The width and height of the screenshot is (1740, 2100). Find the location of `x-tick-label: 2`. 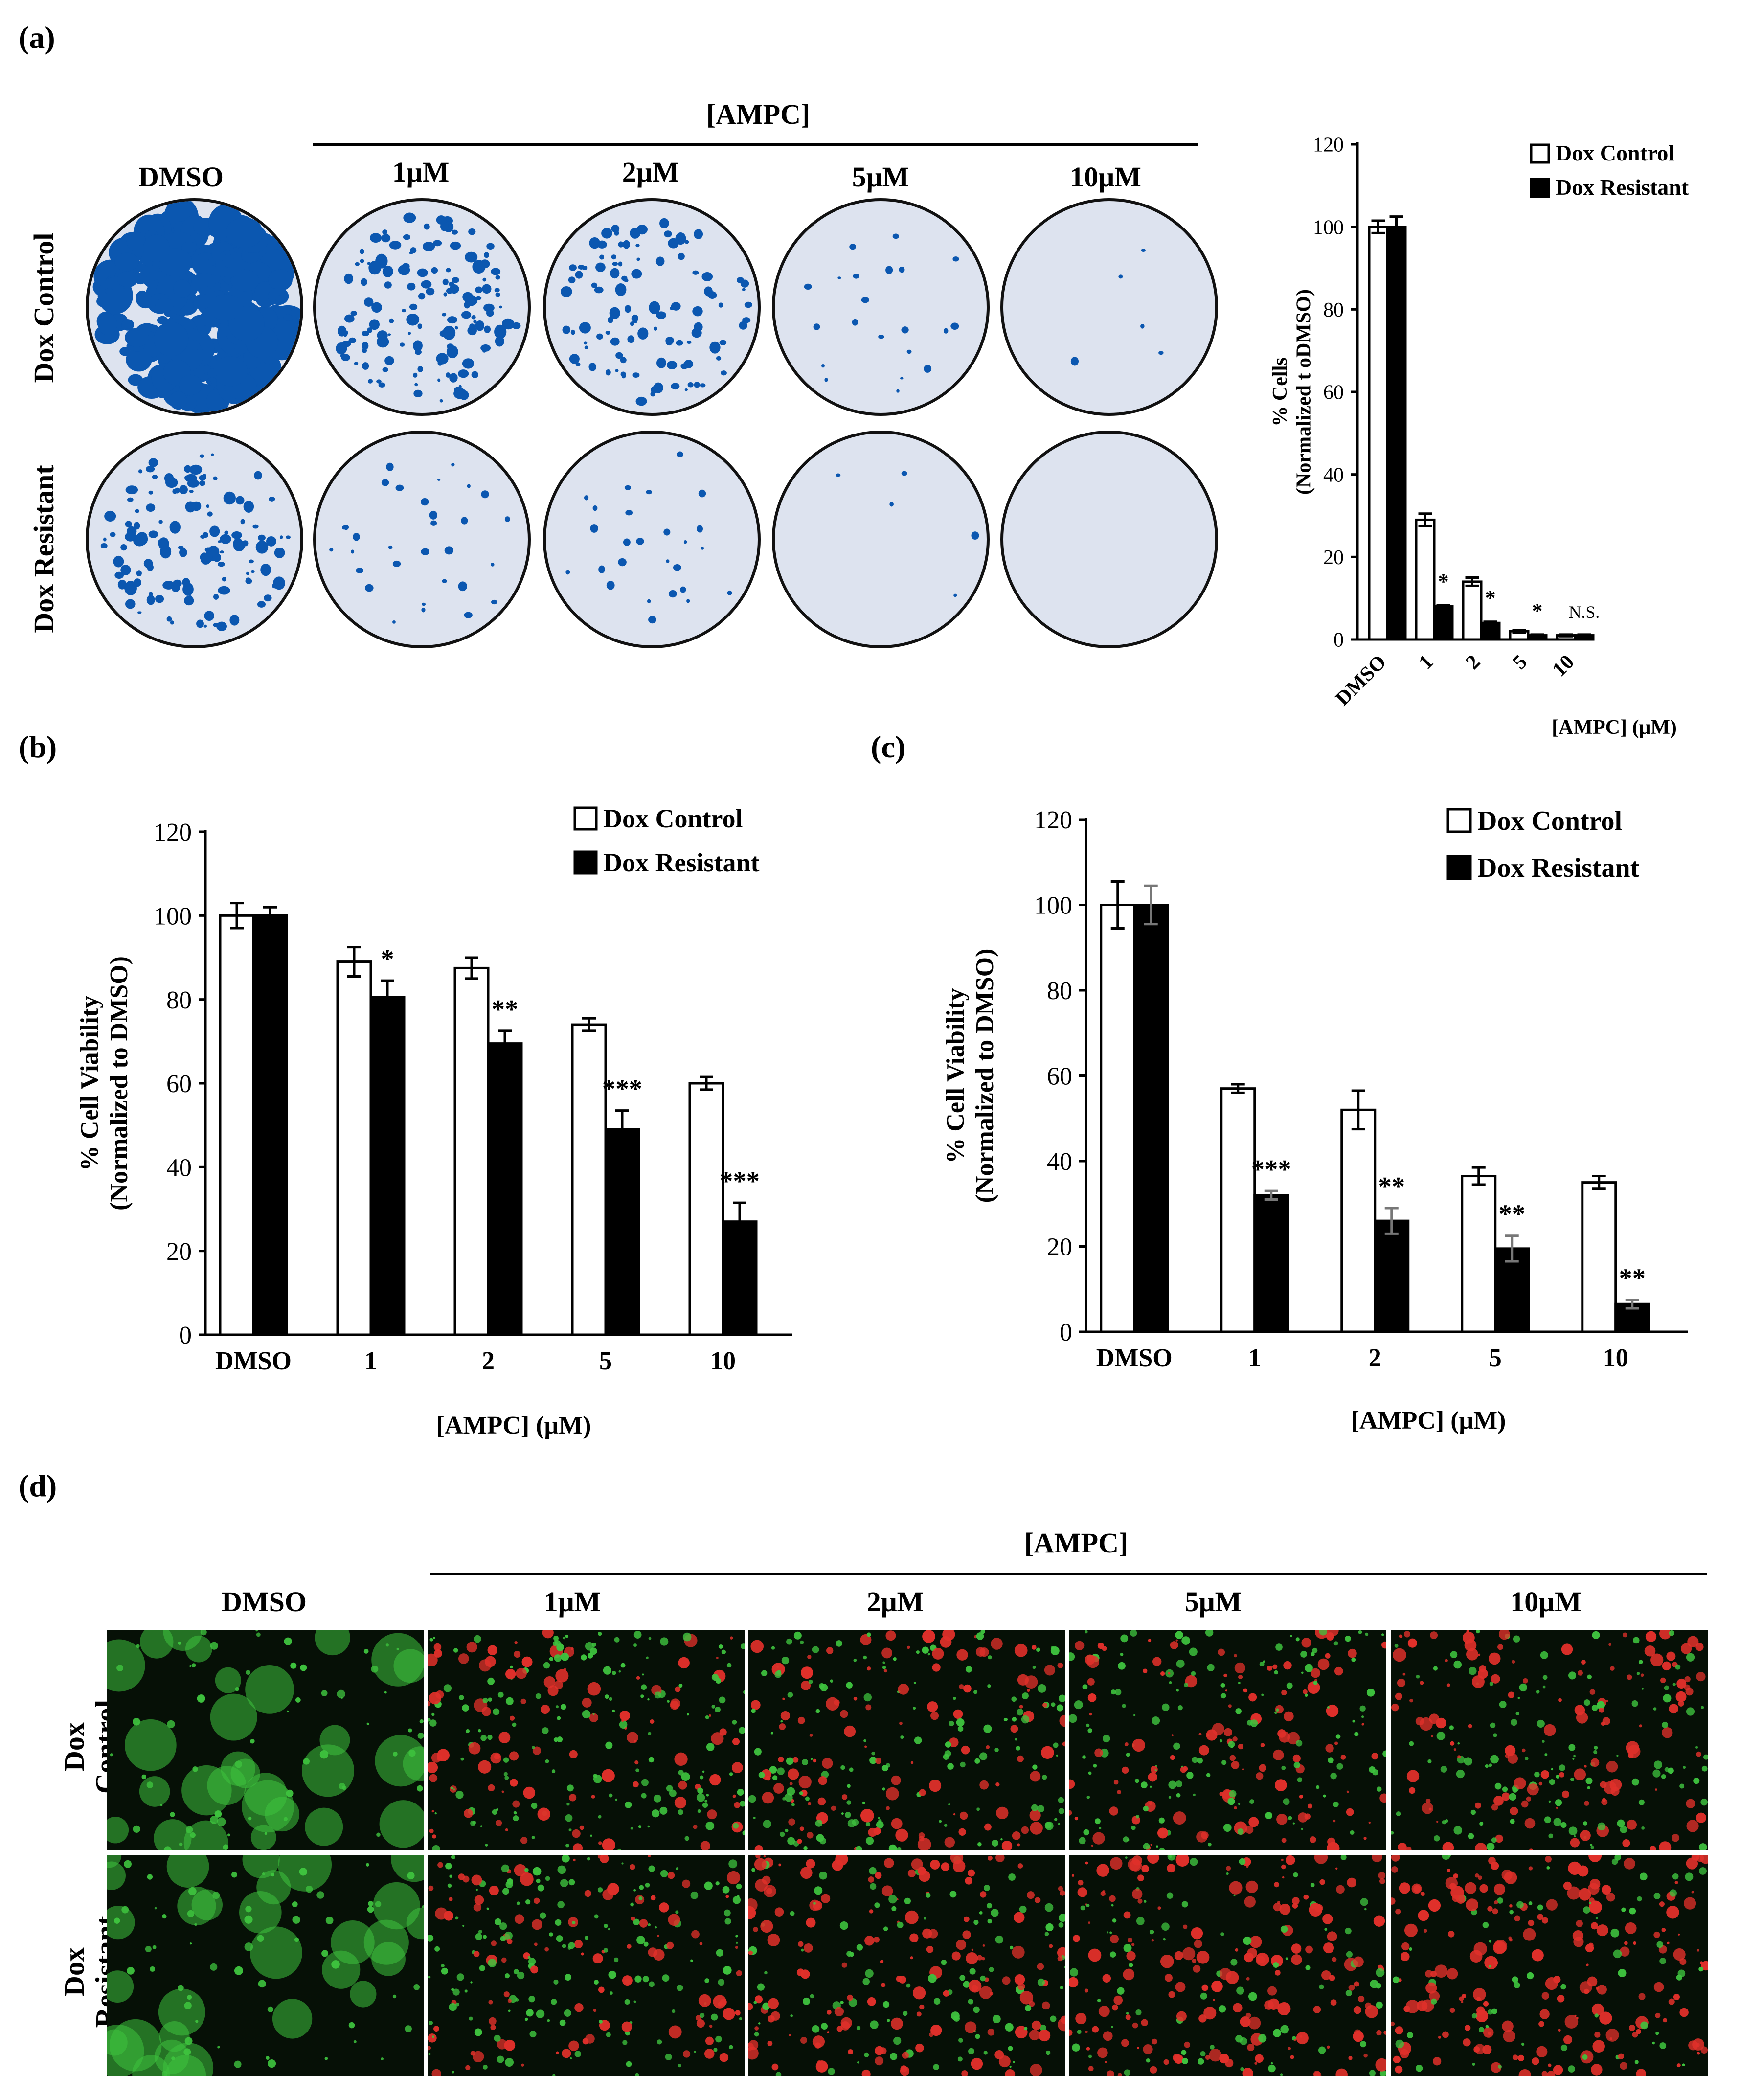

x-tick-label: 2 is located at coordinates (488, 1361).